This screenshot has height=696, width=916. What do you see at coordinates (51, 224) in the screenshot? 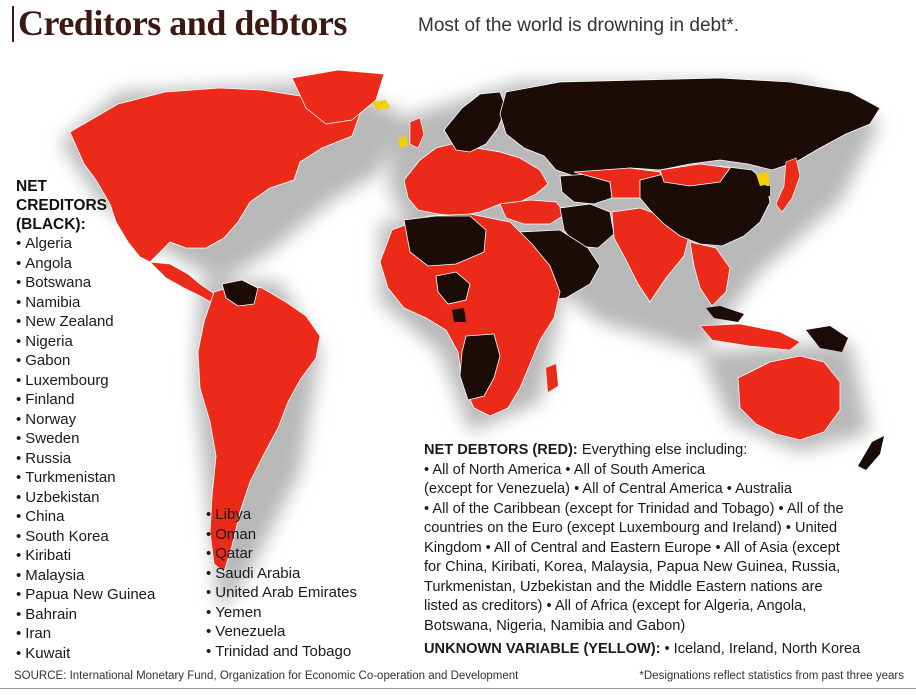
I see `creditors-heading-line3: (BLACK):` at bounding box center [51, 224].